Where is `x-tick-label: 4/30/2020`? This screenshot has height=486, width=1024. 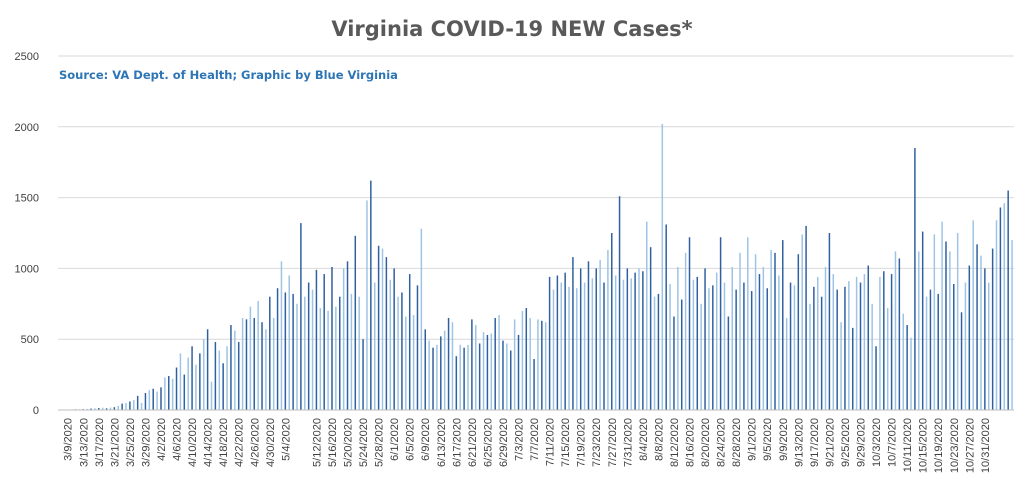 x-tick-label: 4/30/2020 is located at coordinates (271, 442).